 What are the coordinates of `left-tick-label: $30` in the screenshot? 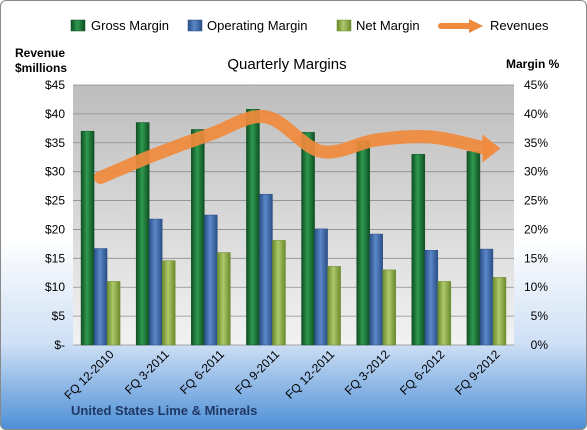 It's located at (55, 172).